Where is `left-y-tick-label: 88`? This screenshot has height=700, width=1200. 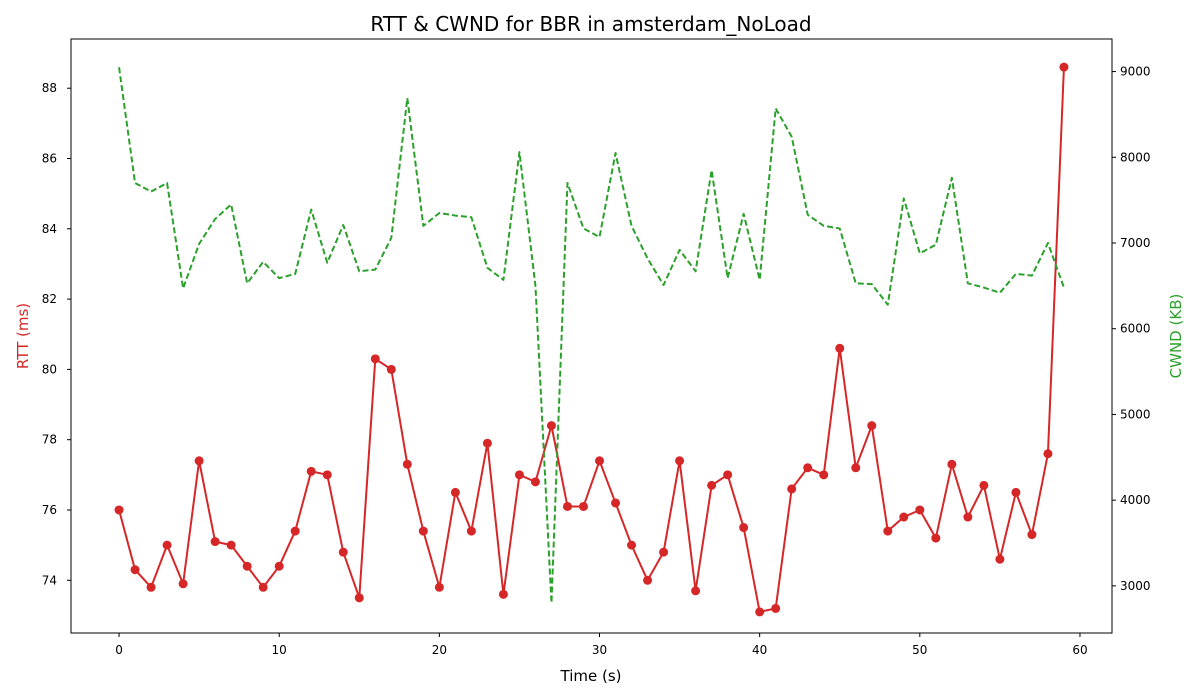
left-y-tick-label: 88 is located at coordinates (49, 88).